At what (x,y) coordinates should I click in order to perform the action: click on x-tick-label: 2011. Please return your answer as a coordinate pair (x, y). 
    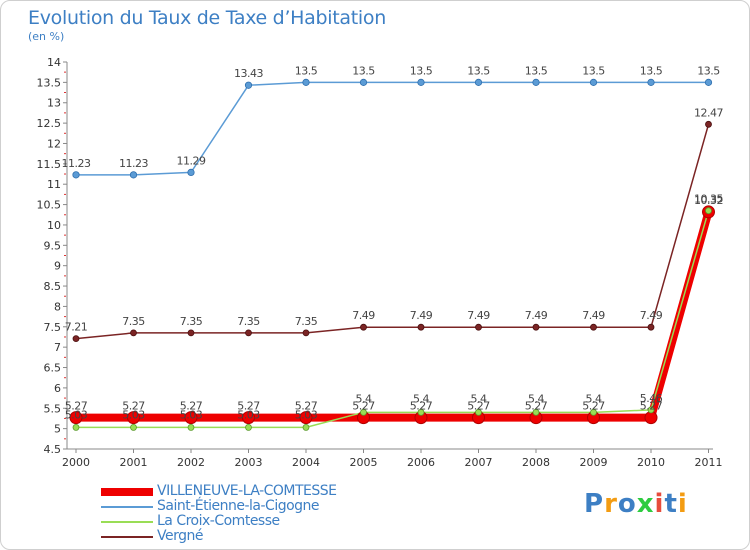
    Looking at the image, I should click on (709, 462).